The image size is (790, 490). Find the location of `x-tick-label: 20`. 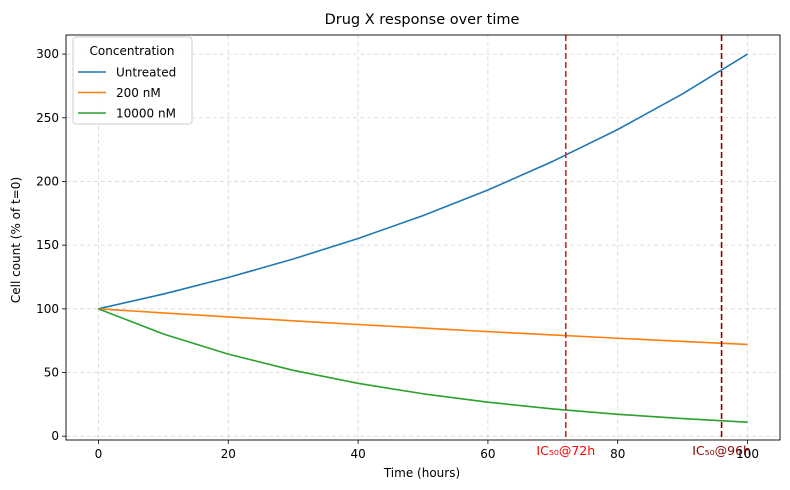

x-tick-label: 20 is located at coordinates (228, 454).